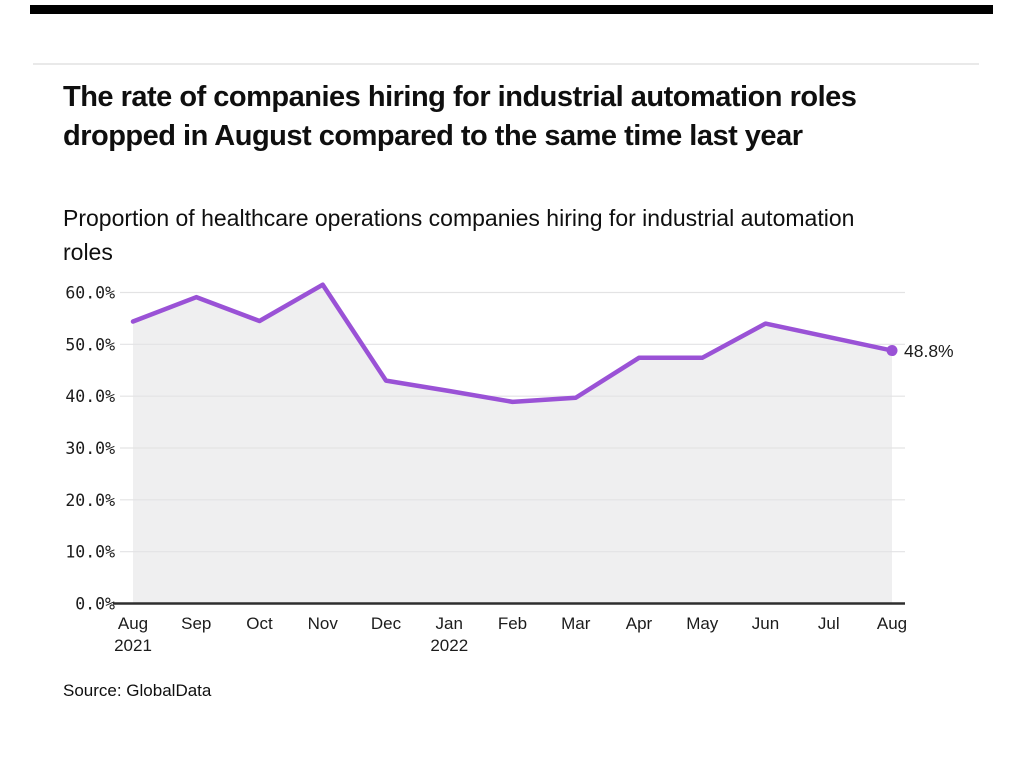 The height and width of the screenshot is (768, 1024). What do you see at coordinates (137, 690) in the screenshot?
I see `source-note: Source: GlobalData` at bounding box center [137, 690].